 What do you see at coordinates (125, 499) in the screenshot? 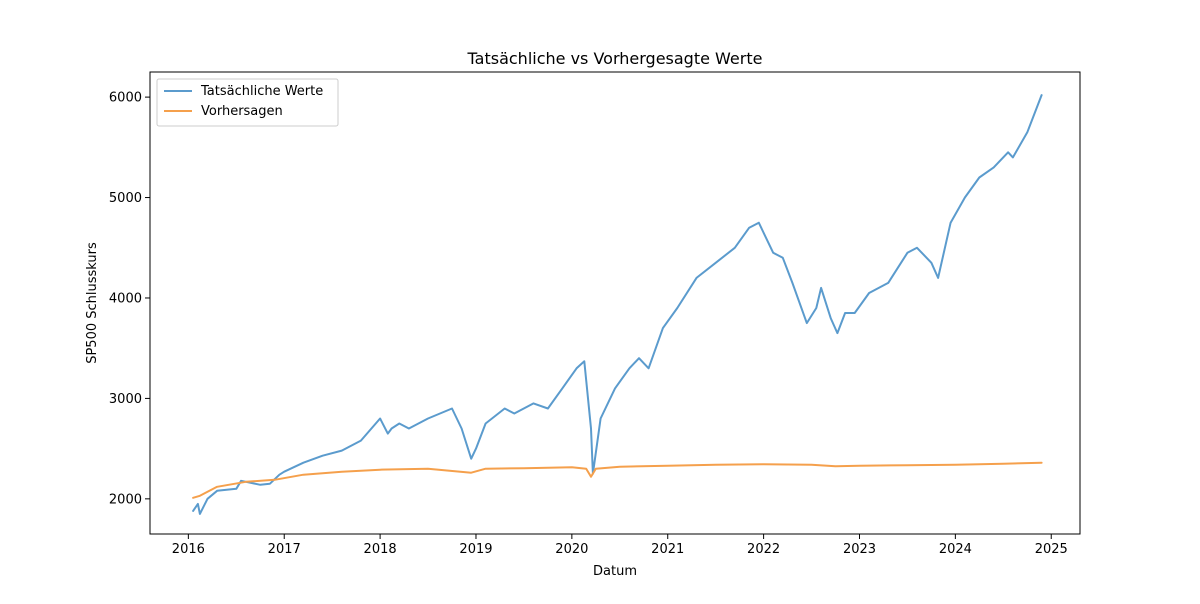
I see `y-tick-label: 2000` at bounding box center [125, 499].